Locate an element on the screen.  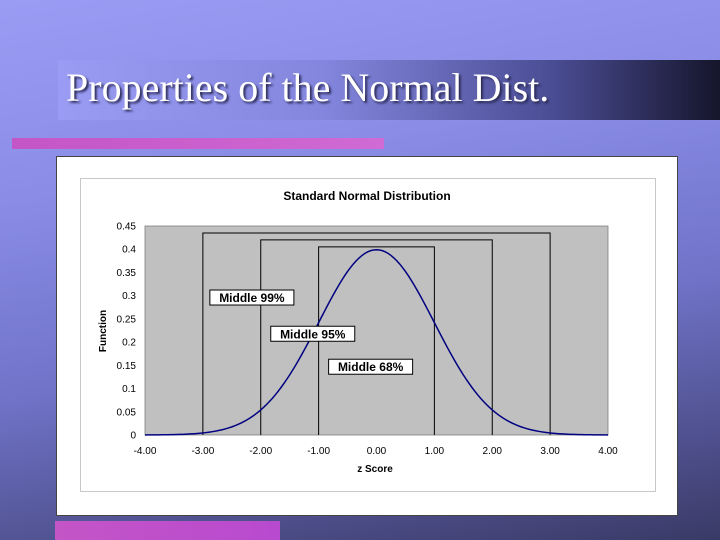
y-tick-label: 0.05 is located at coordinates (127, 412).